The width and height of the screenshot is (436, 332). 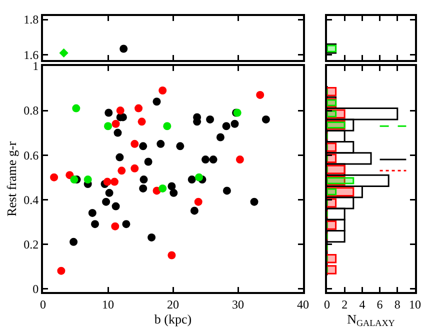 I want to click on x-axis-title: N$_{GALAXY}$, so click(x=371, y=320).